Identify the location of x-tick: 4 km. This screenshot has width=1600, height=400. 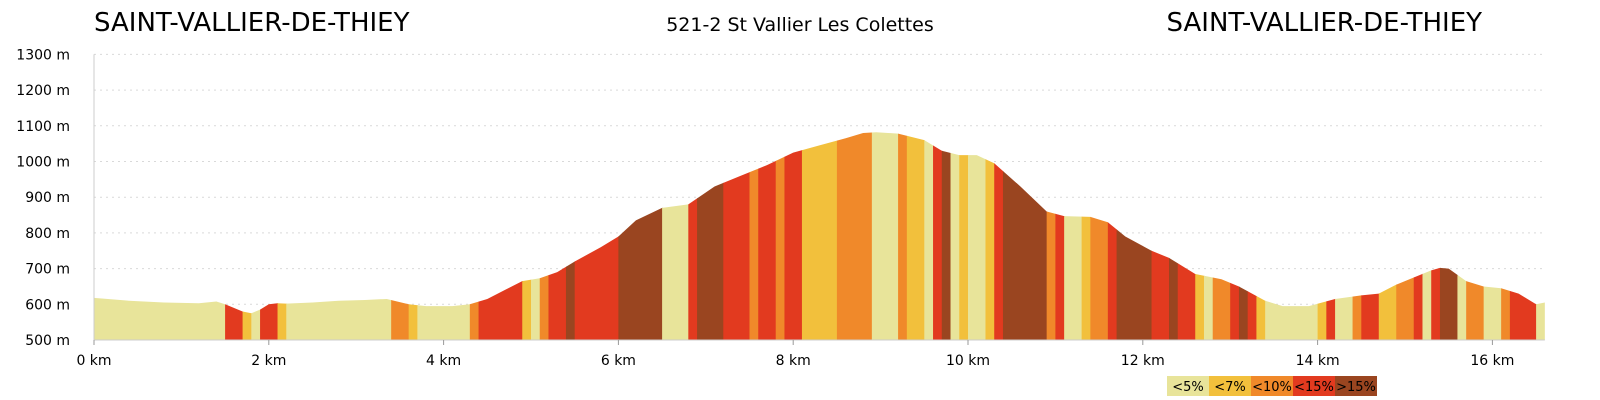
(443, 361).